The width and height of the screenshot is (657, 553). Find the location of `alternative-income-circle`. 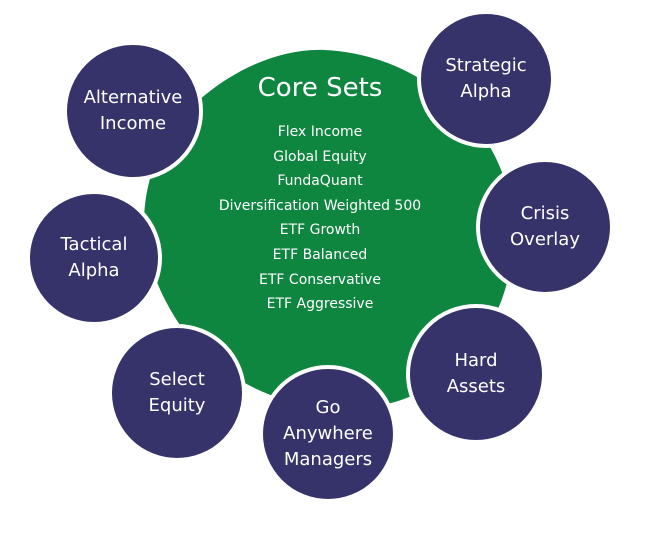

alternative-income-circle is located at coordinates (133, 111).